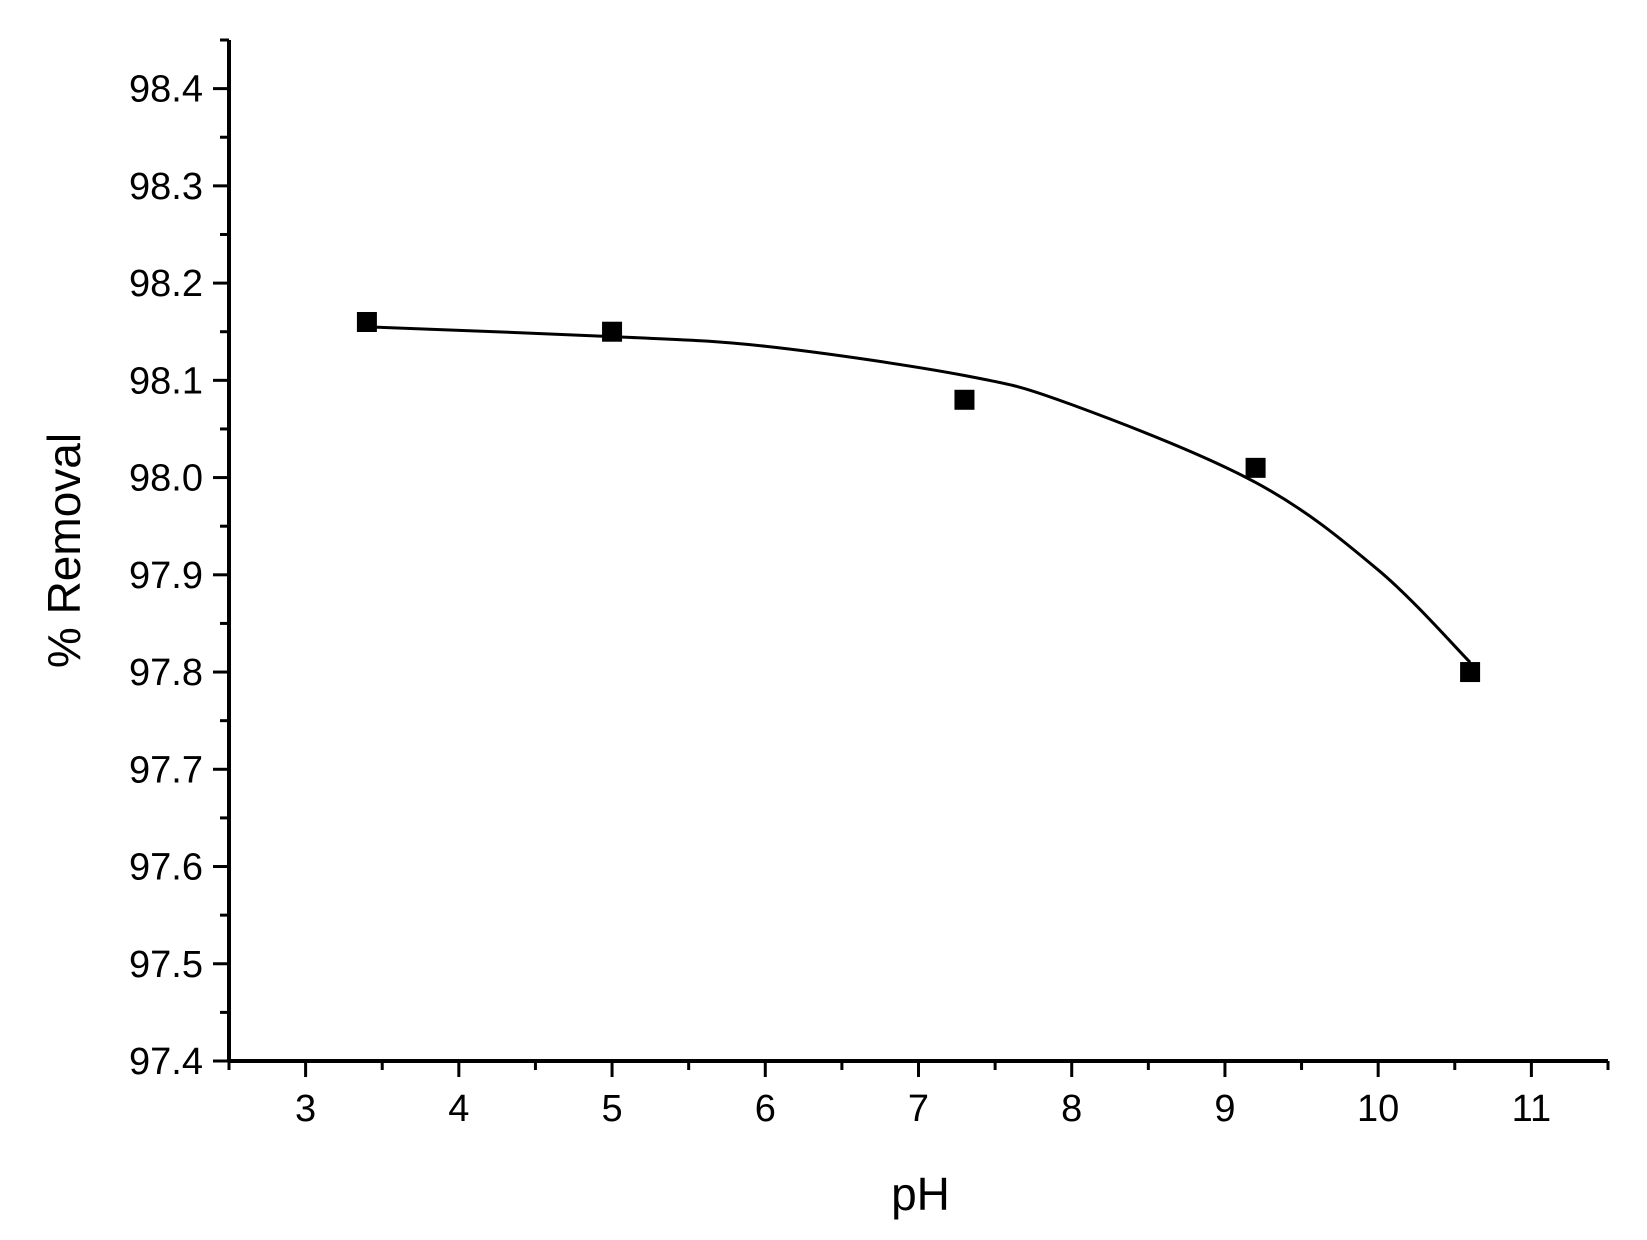  Describe the element at coordinates (166, 90) in the screenshot. I see `y-tick-label: 98.4` at that location.